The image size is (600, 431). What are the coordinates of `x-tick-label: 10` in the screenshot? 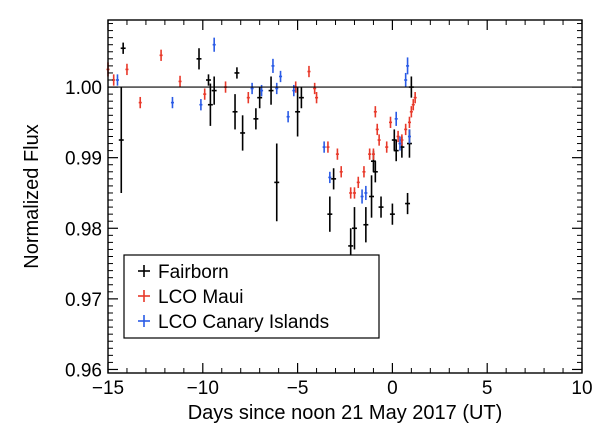 It's located at (581, 388).